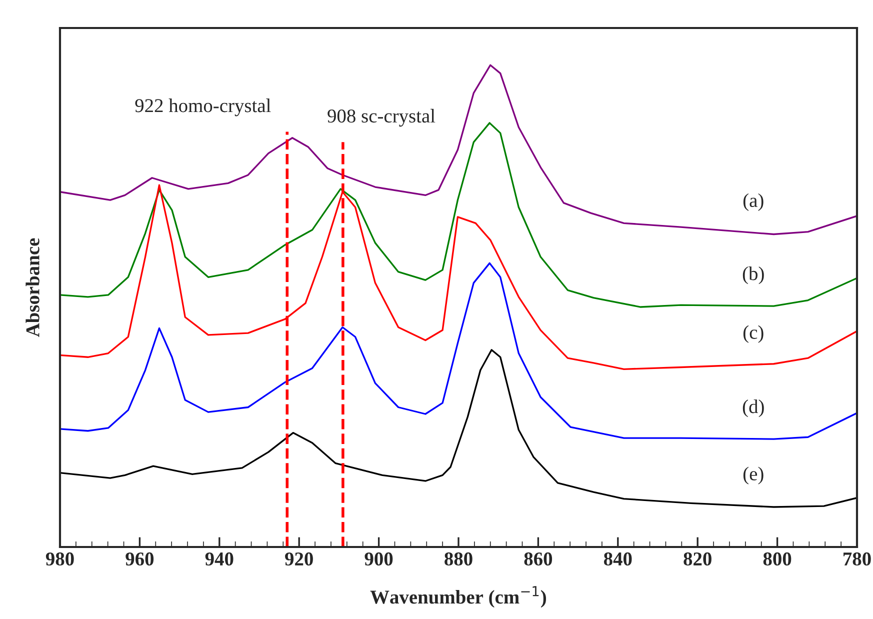 This screenshot has width=873, height=619. Describe the element at coordinates (753, 475) in the screenshot. I see `series-label: (e)` at that location.